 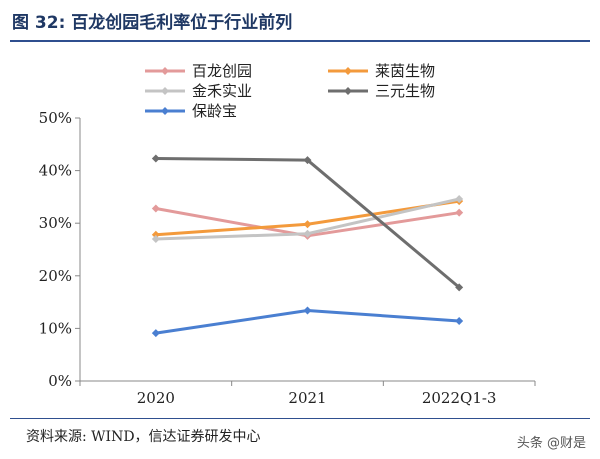 I want to click on figure-title: 图 32: 百龙创园毛利率位于行业前列, so click(x=152, y=23).